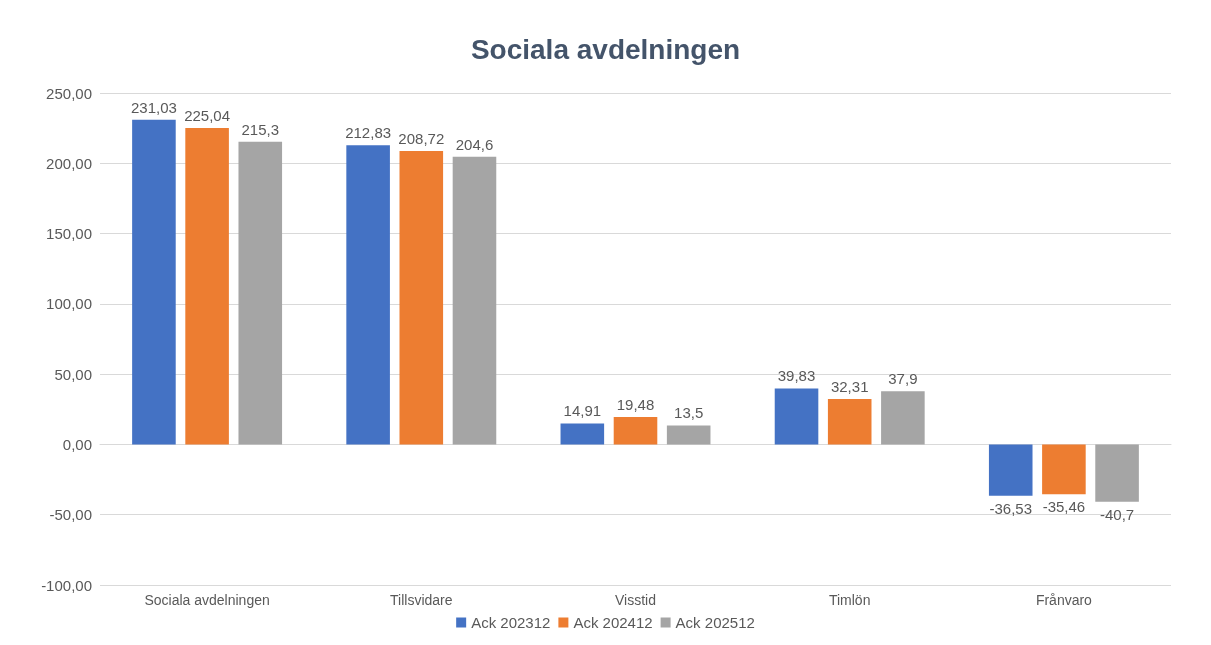 Image resolution: width=1211 pixels, height=645 pixels. Describe the element at coordinates (635, 405) in the screenshot. I see `data-label: 19,48` at that location.